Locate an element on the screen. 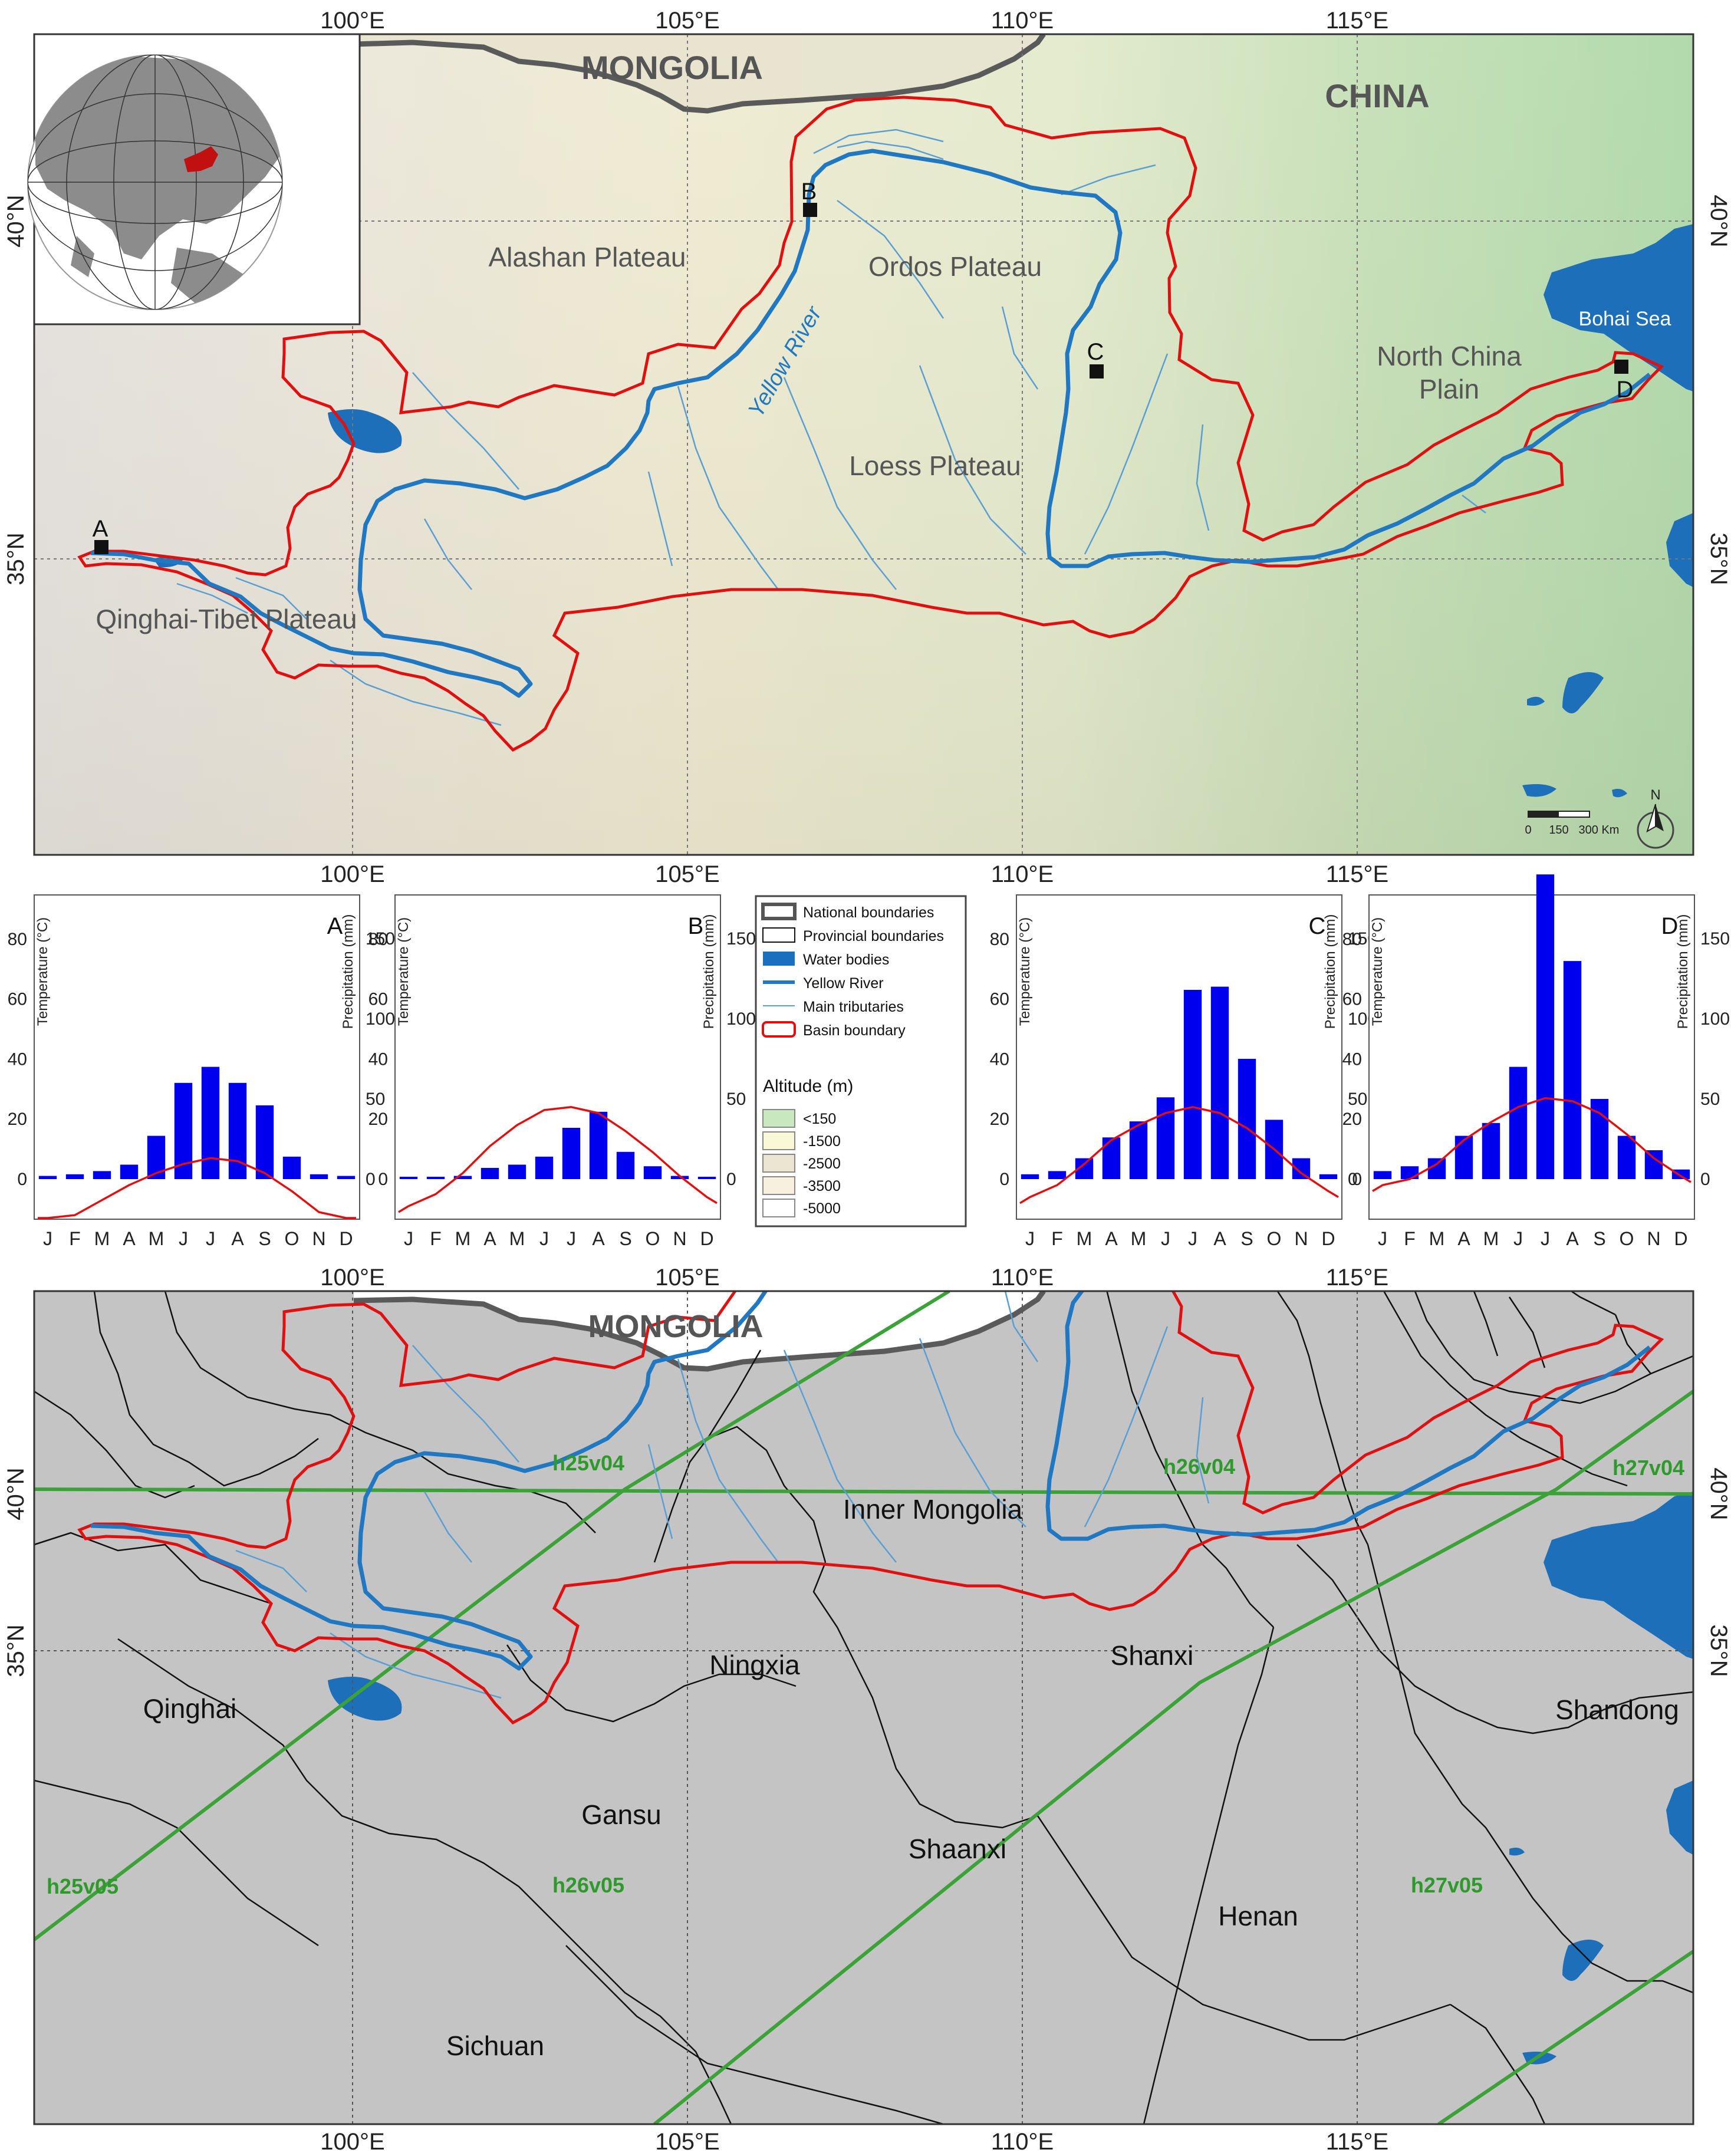 The width and height of the screenshot is (1731, 2156). month-tick: N is located at coordinates (319, 1239).